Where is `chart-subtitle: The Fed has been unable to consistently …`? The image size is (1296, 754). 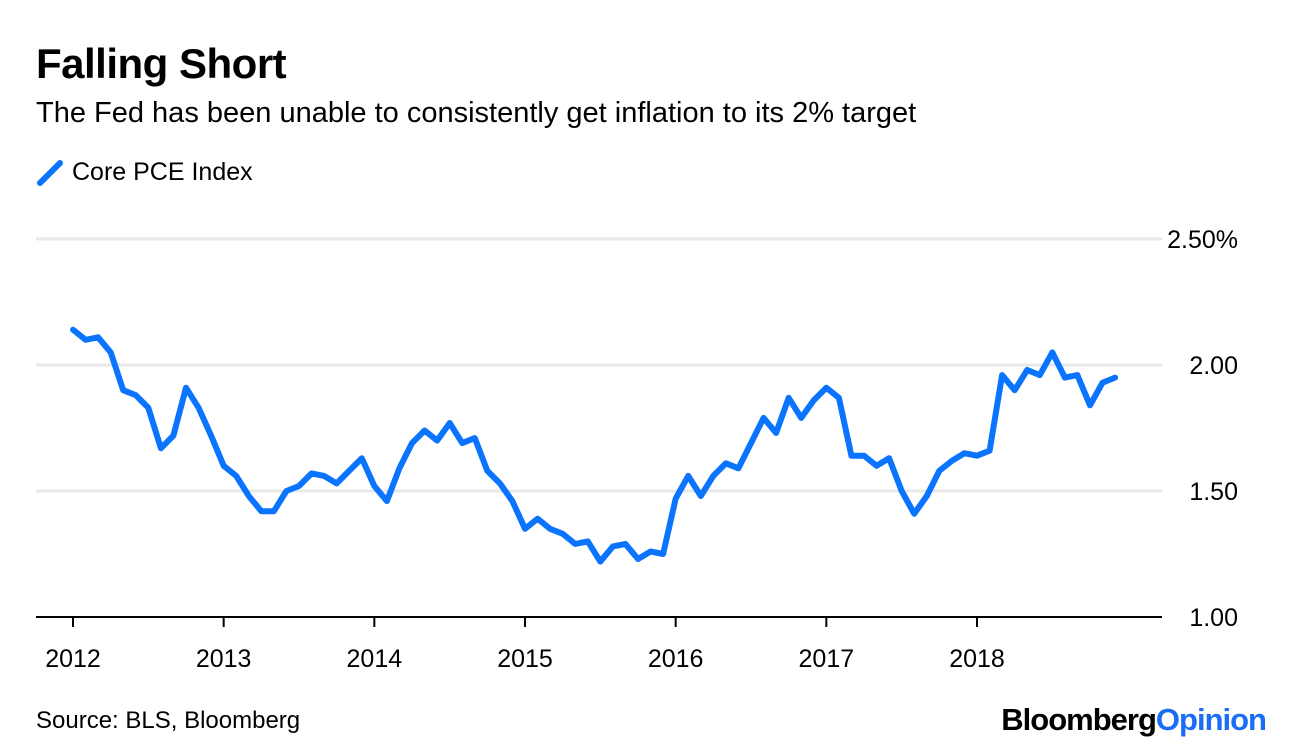 chart-subtitle: The Fed has been unable to consistently … is located at coordinates (476, 113).